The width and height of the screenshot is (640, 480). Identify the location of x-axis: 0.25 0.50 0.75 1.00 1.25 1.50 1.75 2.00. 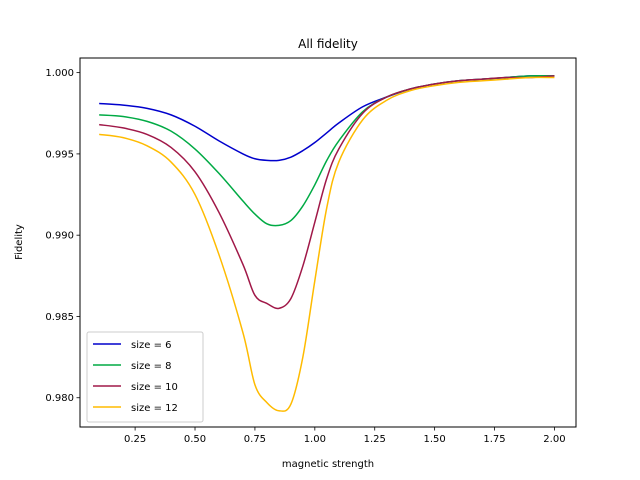
(345, 436).